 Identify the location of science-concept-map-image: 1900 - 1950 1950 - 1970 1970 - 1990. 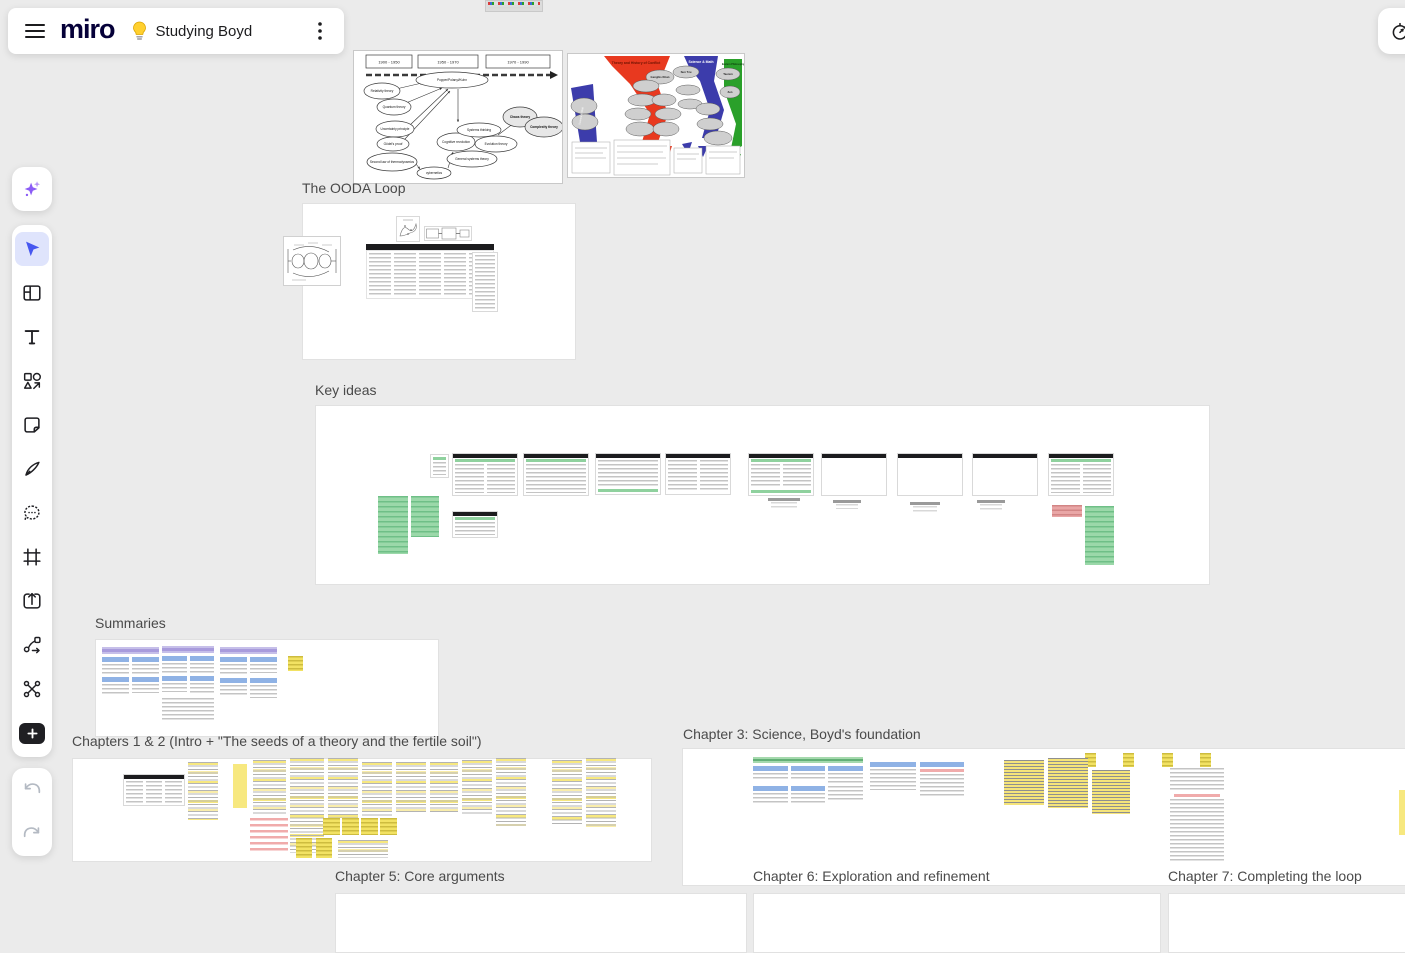
(458, 117).